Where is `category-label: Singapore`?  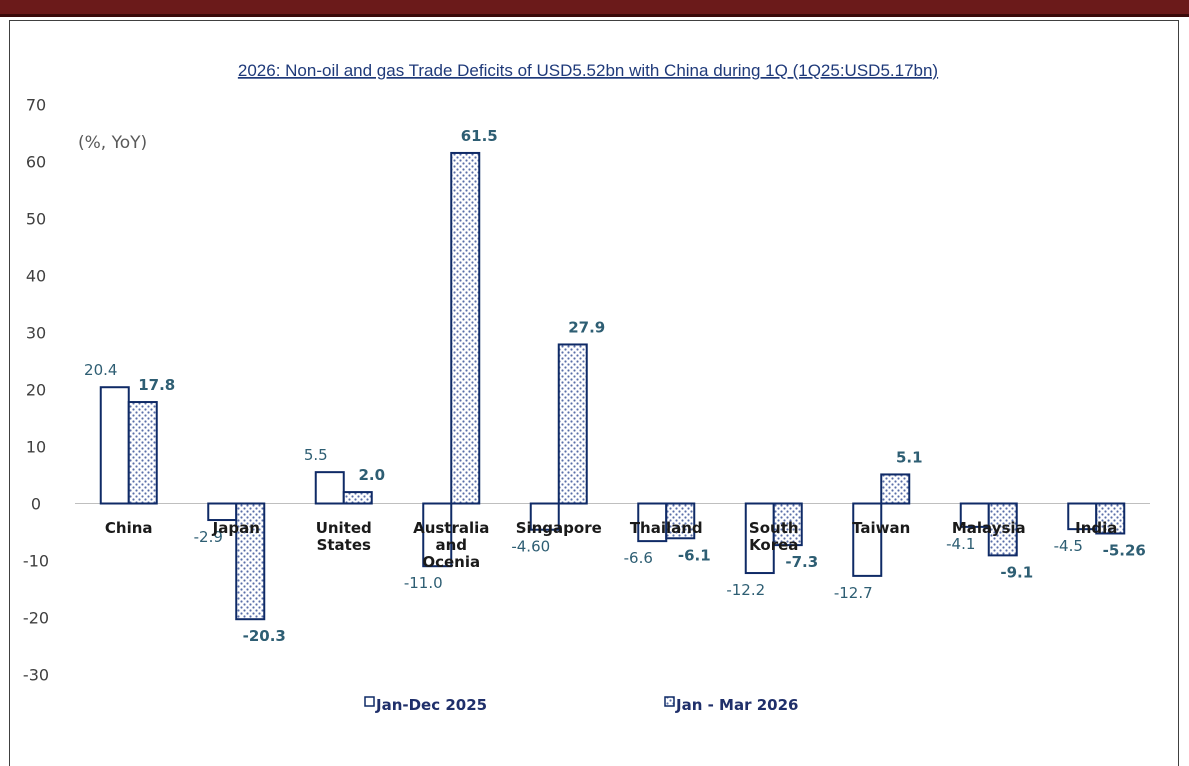
category-label: Singapore is located at coordinates (559, 528).